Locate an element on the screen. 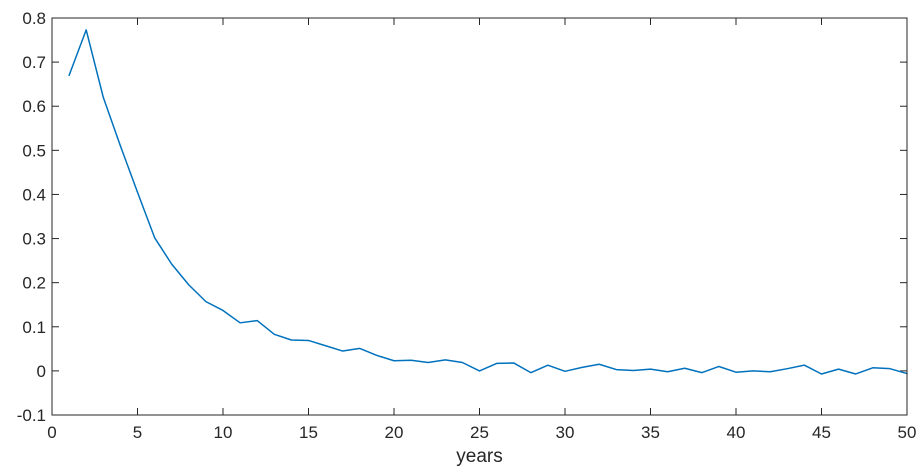 The image size is (923, 469). x-tick-label: 0 is located at coordinates (51, 432).